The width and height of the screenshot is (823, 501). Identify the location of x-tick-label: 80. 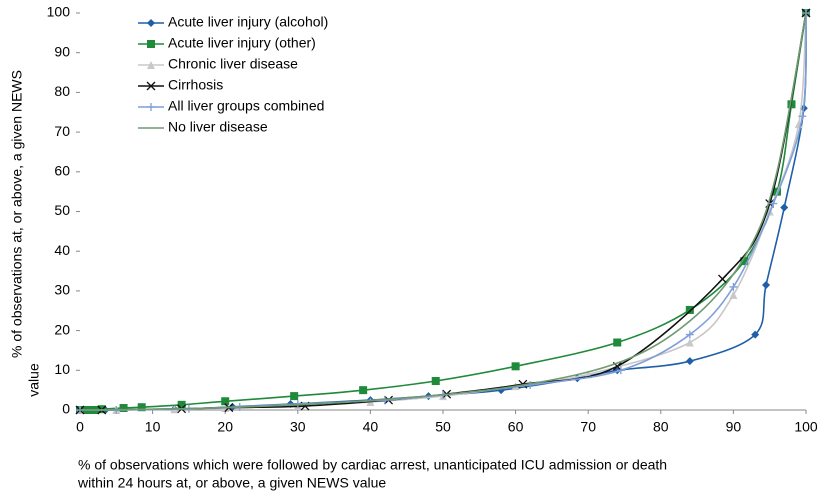
(661, 427).